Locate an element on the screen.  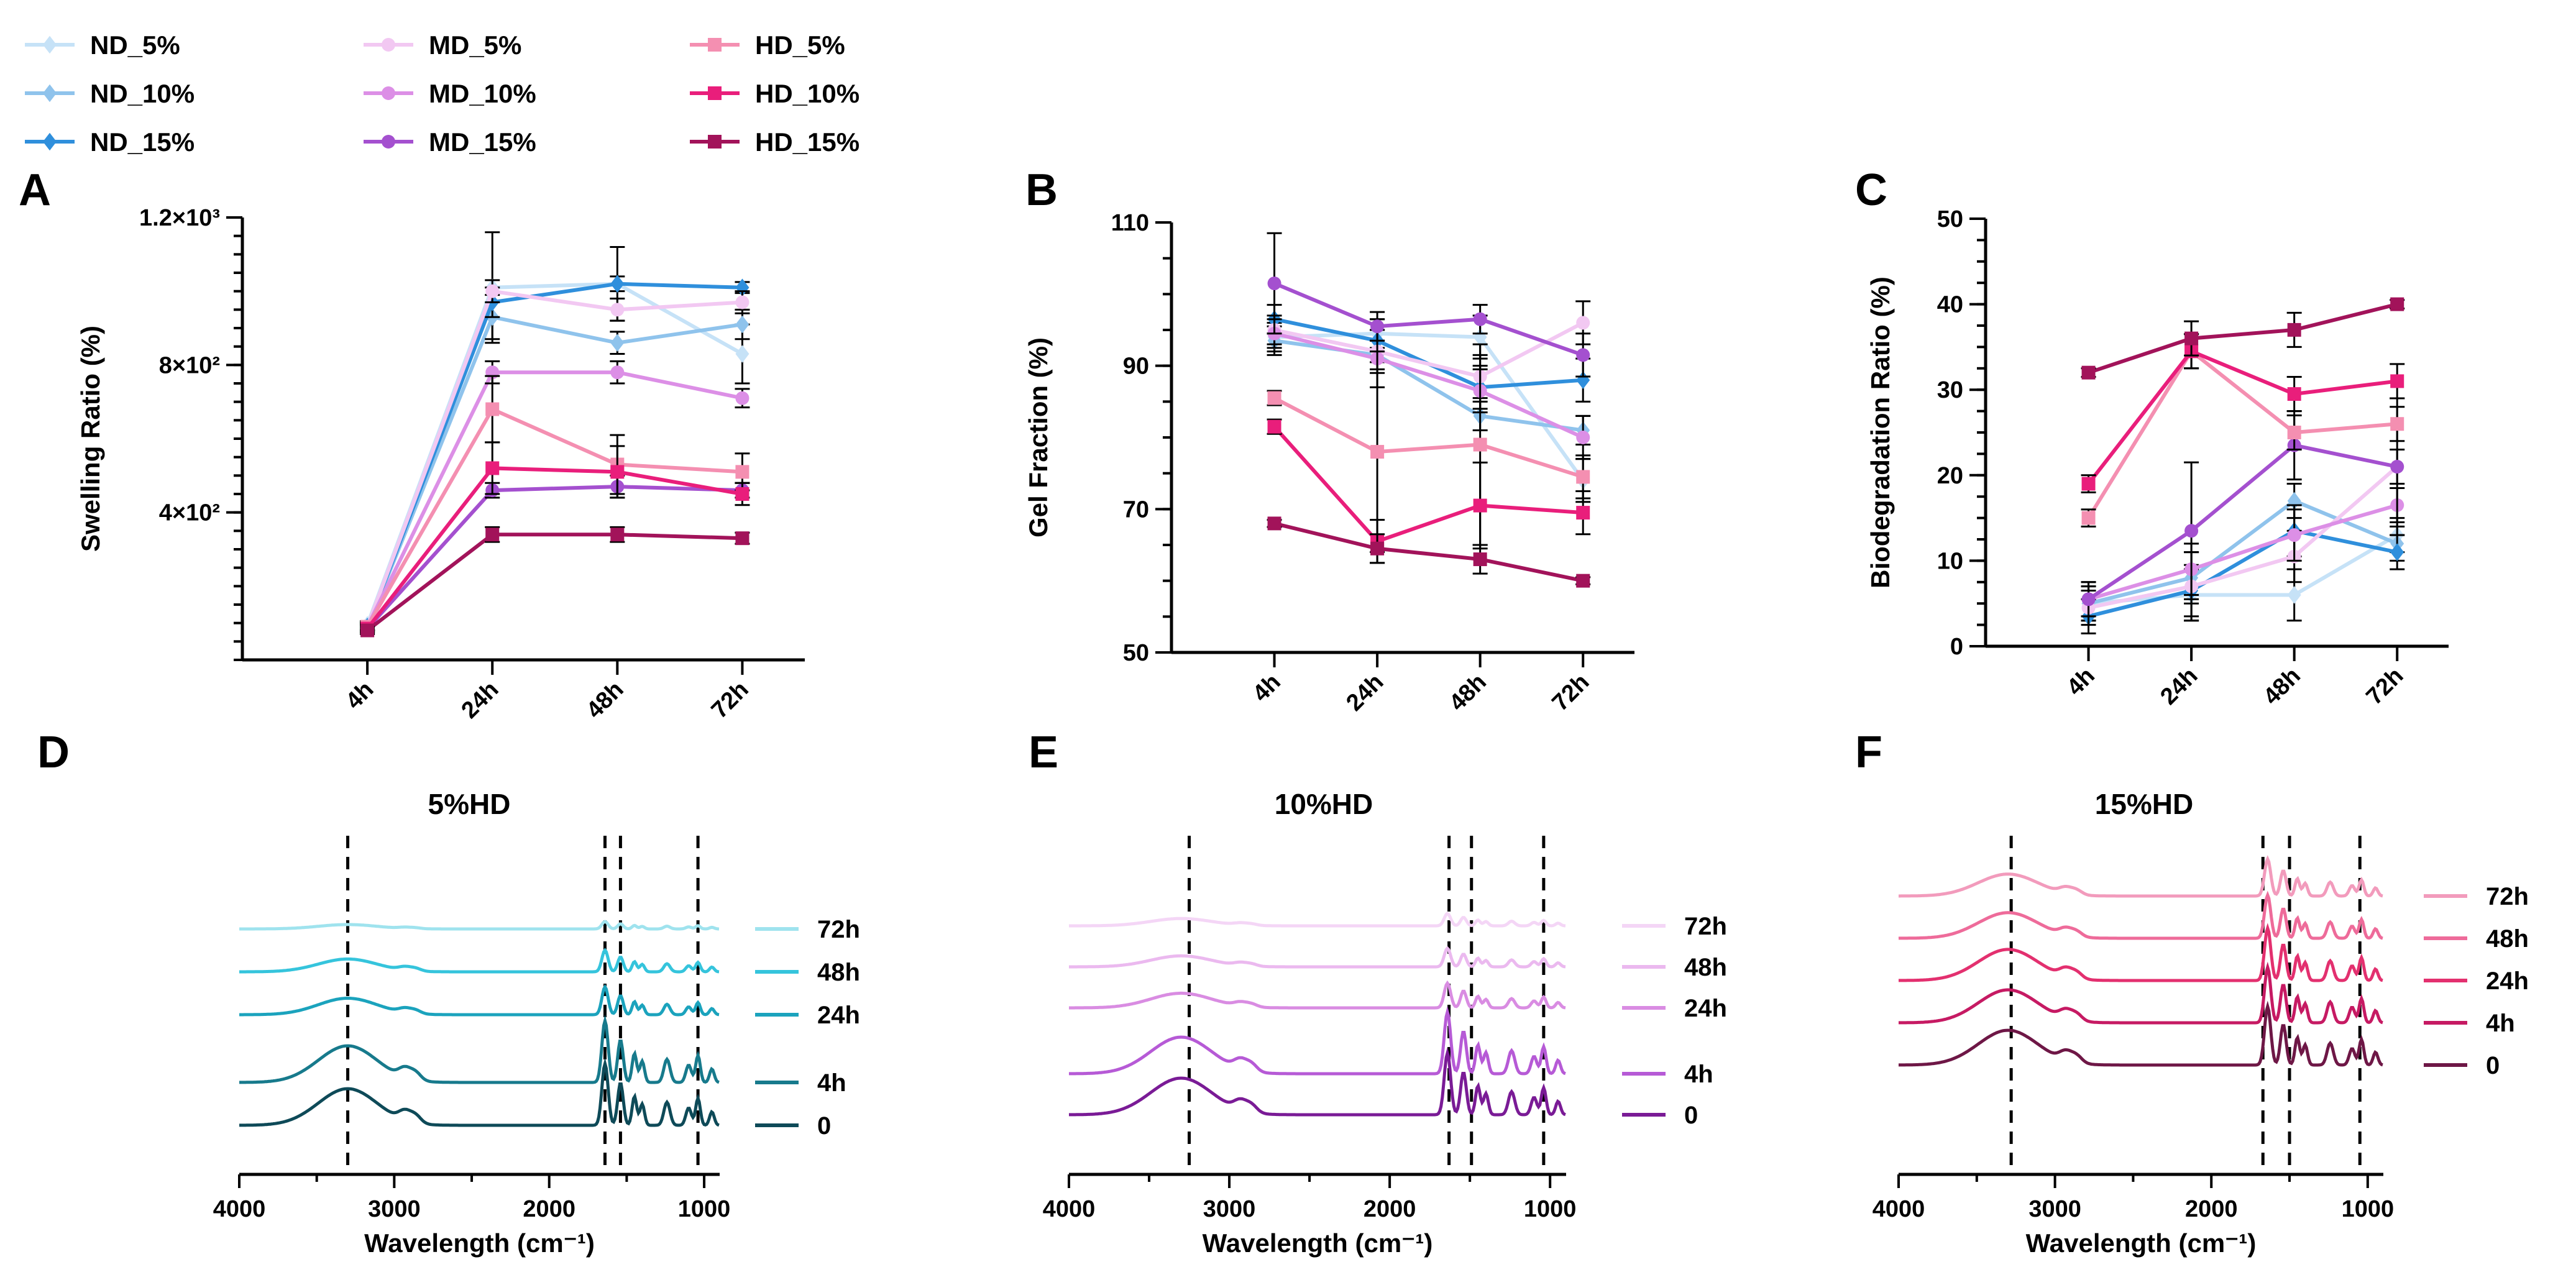
legend-marker-nd-15pct is located at coordinates (50, 141).